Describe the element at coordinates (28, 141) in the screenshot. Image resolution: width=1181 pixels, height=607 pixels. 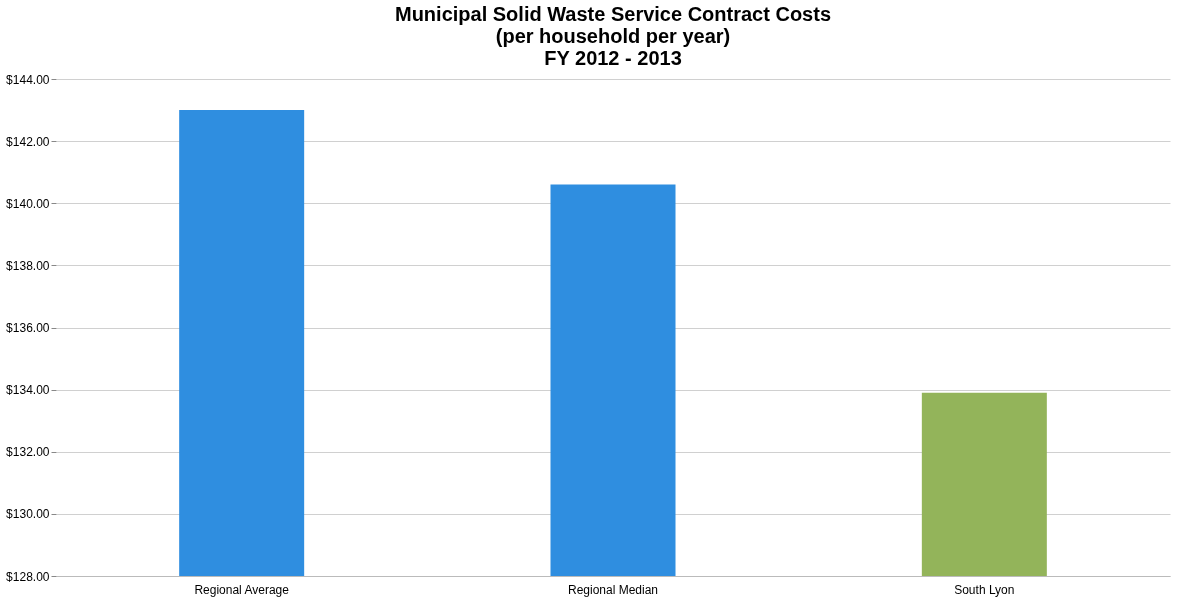
I see `y-tick-label: $142.00` at that location.